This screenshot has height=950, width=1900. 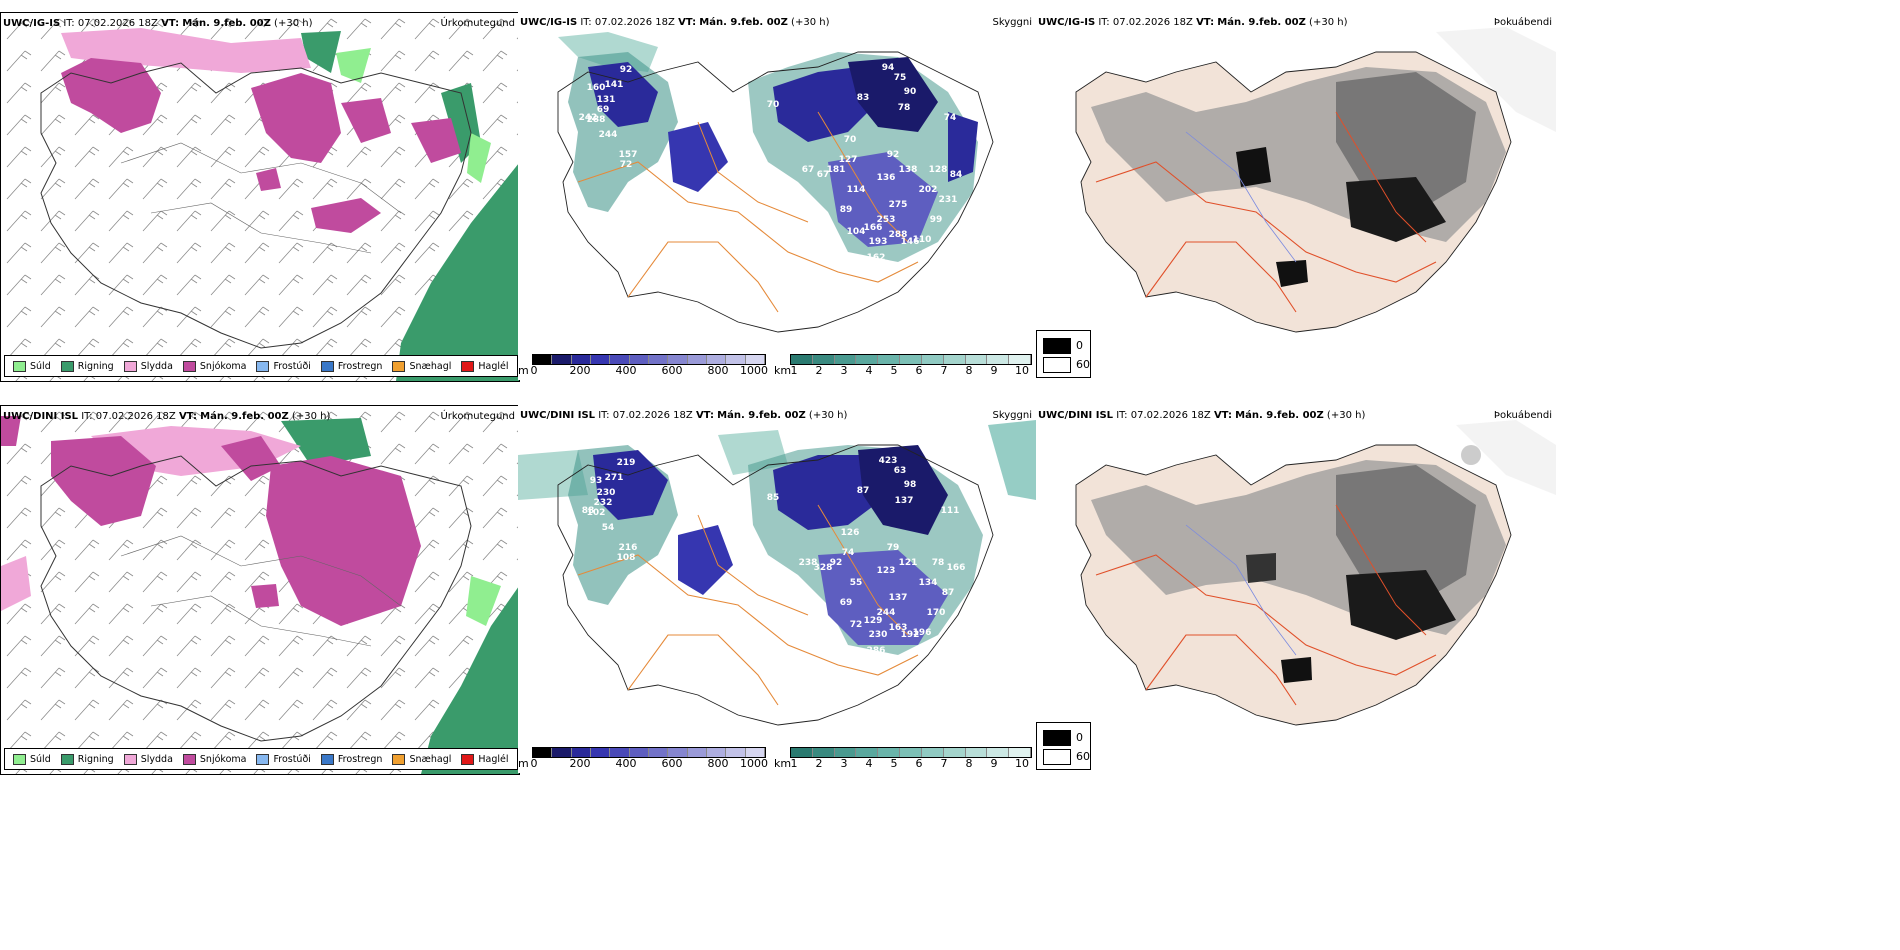 I want to click on cloud-ceiling-map-top, so click(x=775, y=182).